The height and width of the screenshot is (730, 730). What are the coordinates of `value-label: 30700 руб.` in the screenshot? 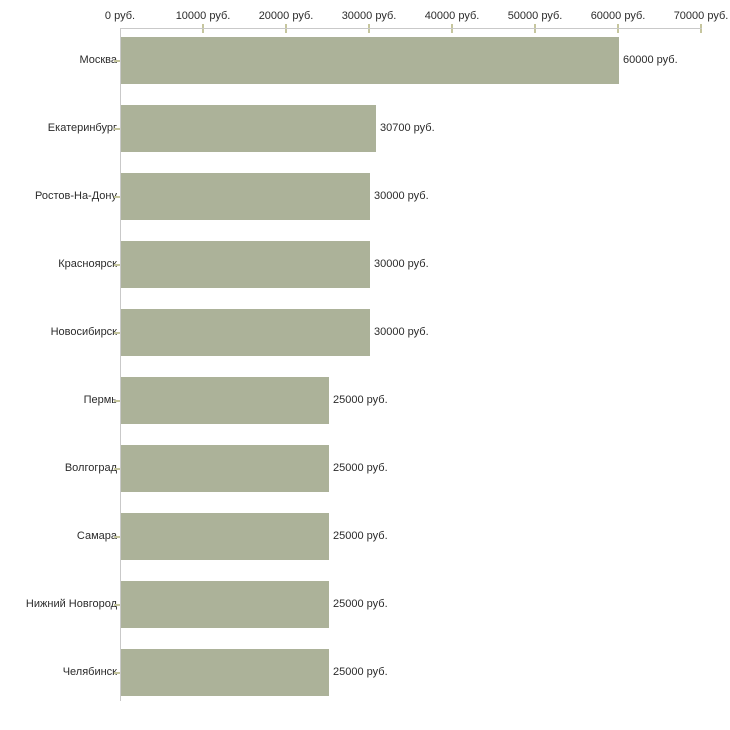 It's located at (407, 128).